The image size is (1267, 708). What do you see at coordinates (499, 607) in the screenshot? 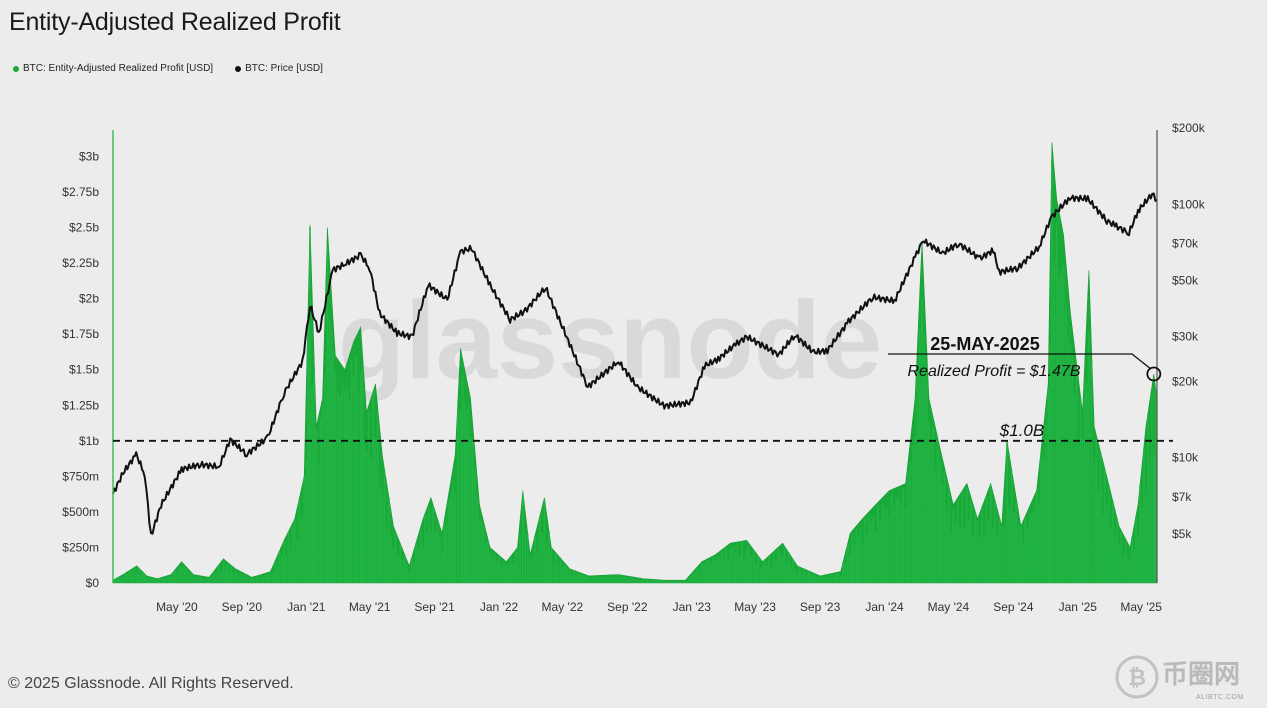
I see `x-tick-label: Jan '22` at bounding box center [499, 607].